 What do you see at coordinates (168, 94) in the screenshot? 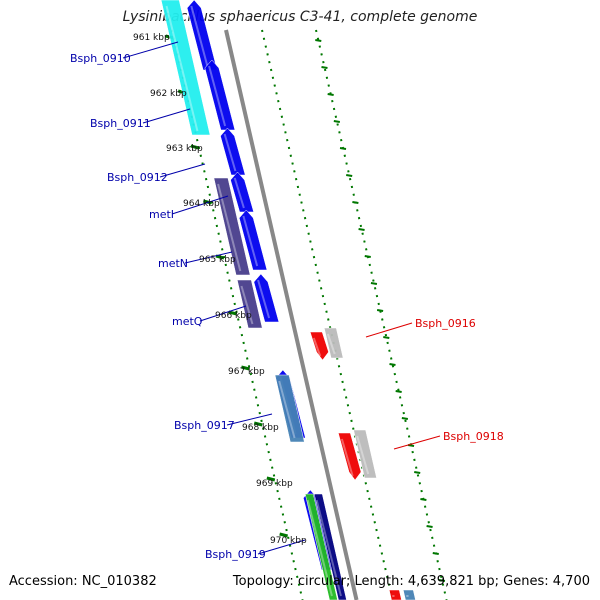
I see `tick-label: 962 kbp` at bounding box center [168, 94].